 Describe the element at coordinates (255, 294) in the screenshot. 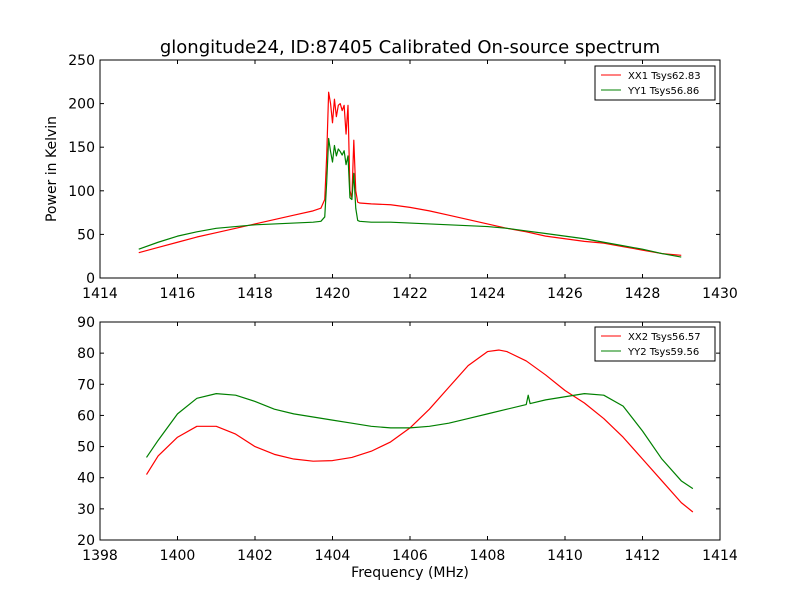

I see `x-tick-label: 1418` at that location.